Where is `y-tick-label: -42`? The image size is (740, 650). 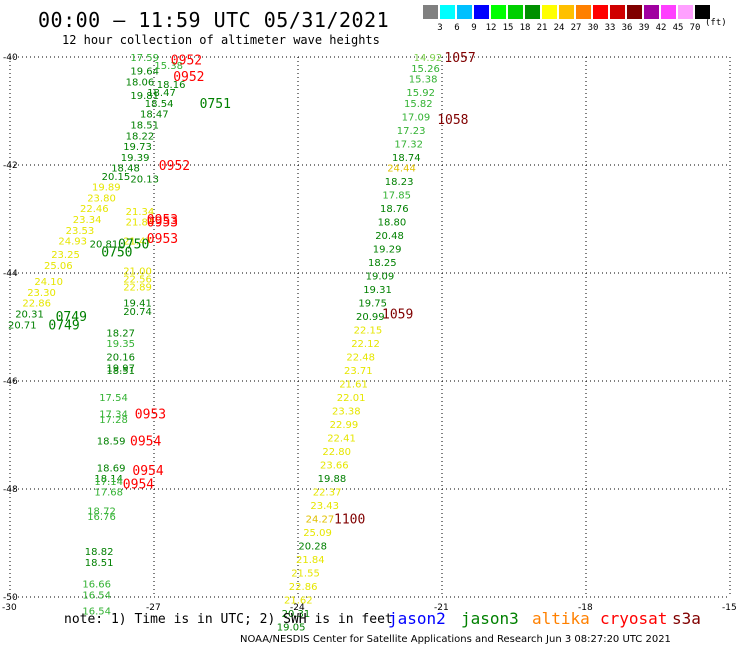
y-tick-label: -42 is located at coordinates (10, 166).